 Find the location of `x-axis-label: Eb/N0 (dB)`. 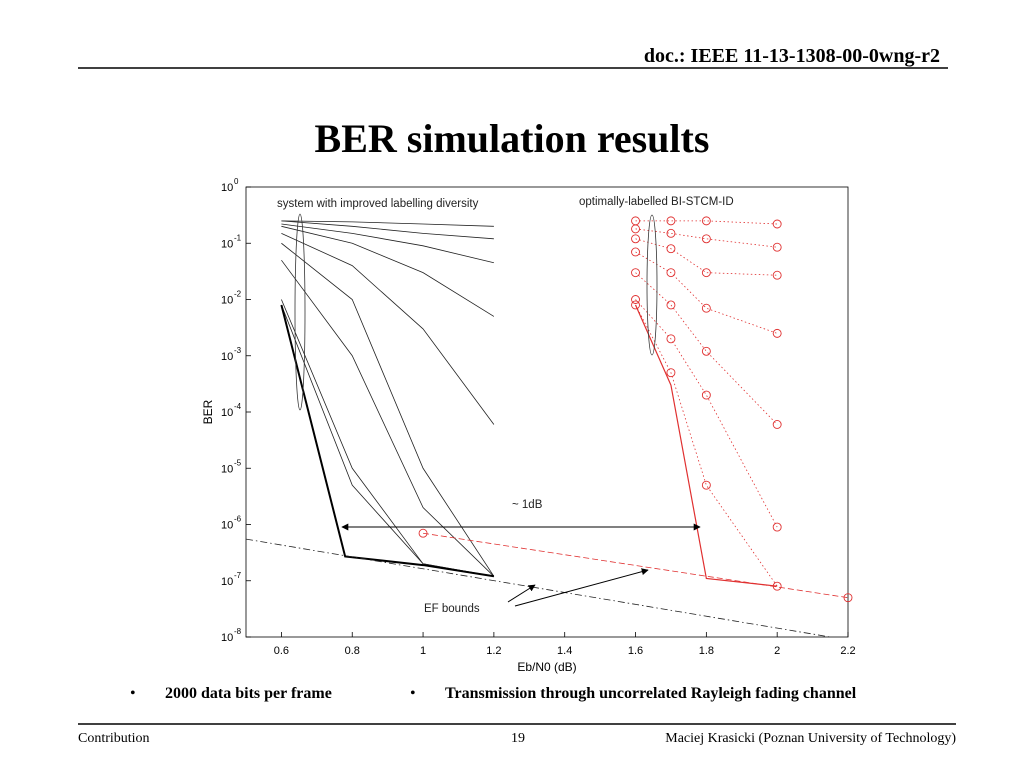

x-axis-label: Eb/N0 (dB) is located at coordinates (546, 667).